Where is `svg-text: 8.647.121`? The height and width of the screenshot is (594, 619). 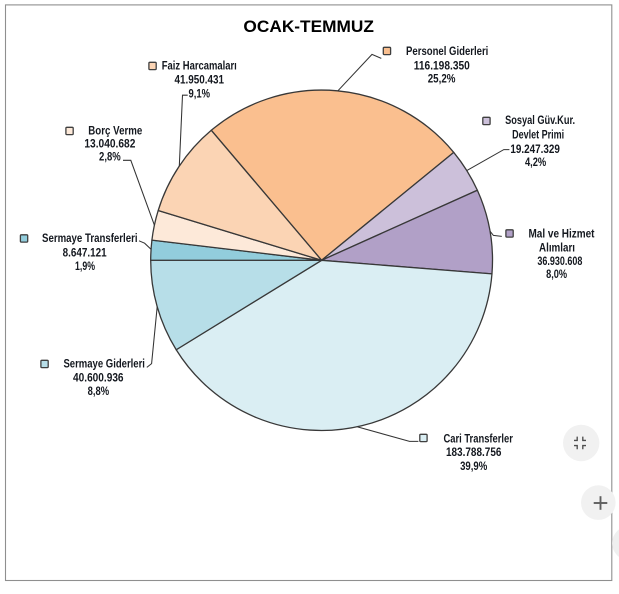 svg-text: 8.647.121 is located at coordinates (85, 253).